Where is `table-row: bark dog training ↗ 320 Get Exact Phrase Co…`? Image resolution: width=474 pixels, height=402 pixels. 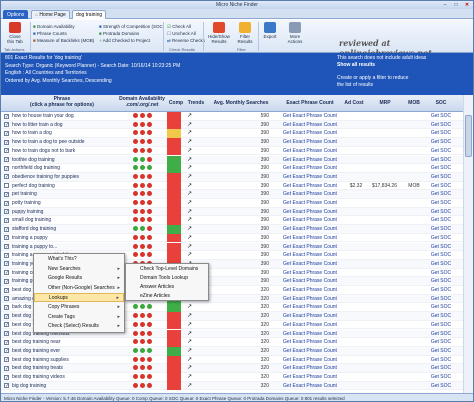 table-row: bark dog training ↗ 320 Get Exact Phrase Co… is located at coordinates (232, 308).